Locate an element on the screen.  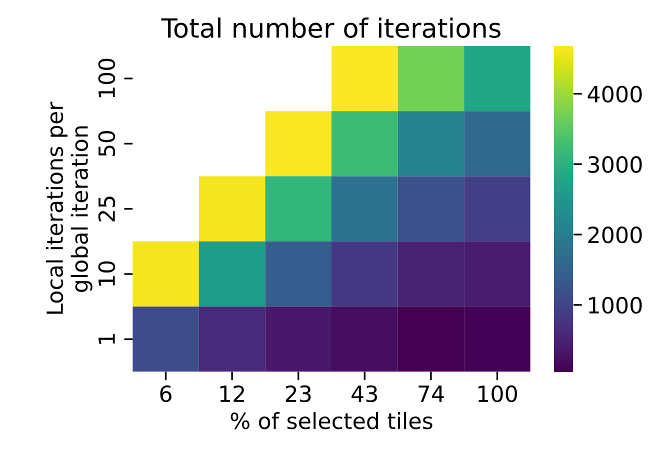
y-tick-label: 1 is located at coordinates (106, 339).